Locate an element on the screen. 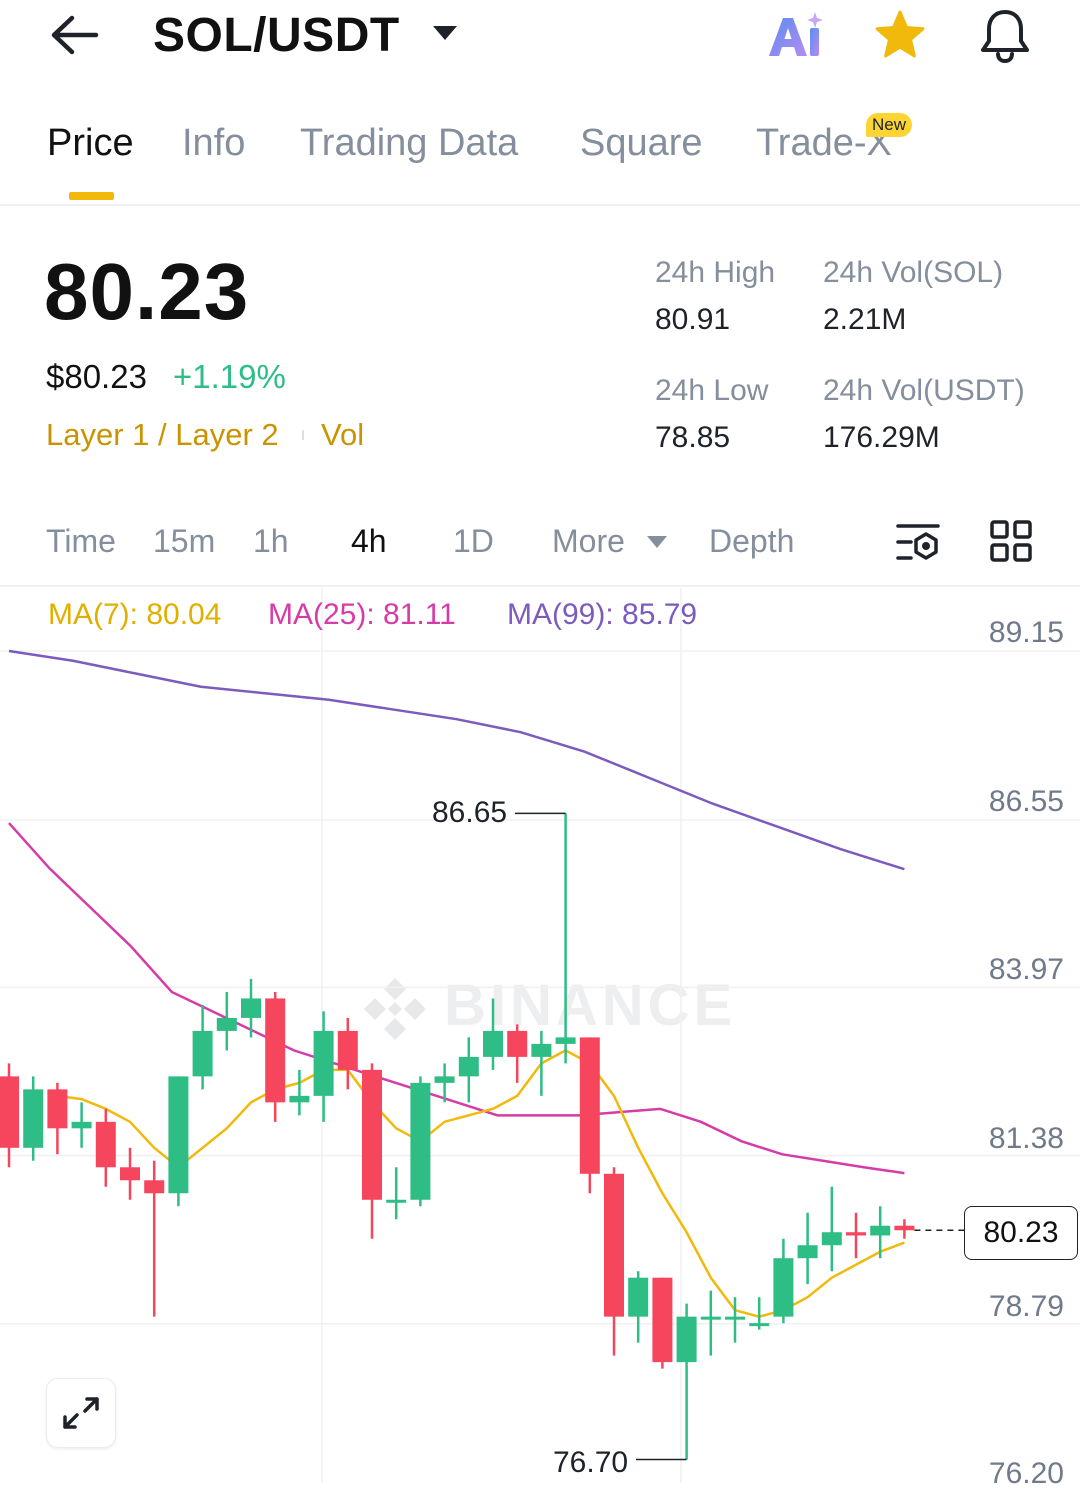  star-icon is located at coordinates (900, 36).